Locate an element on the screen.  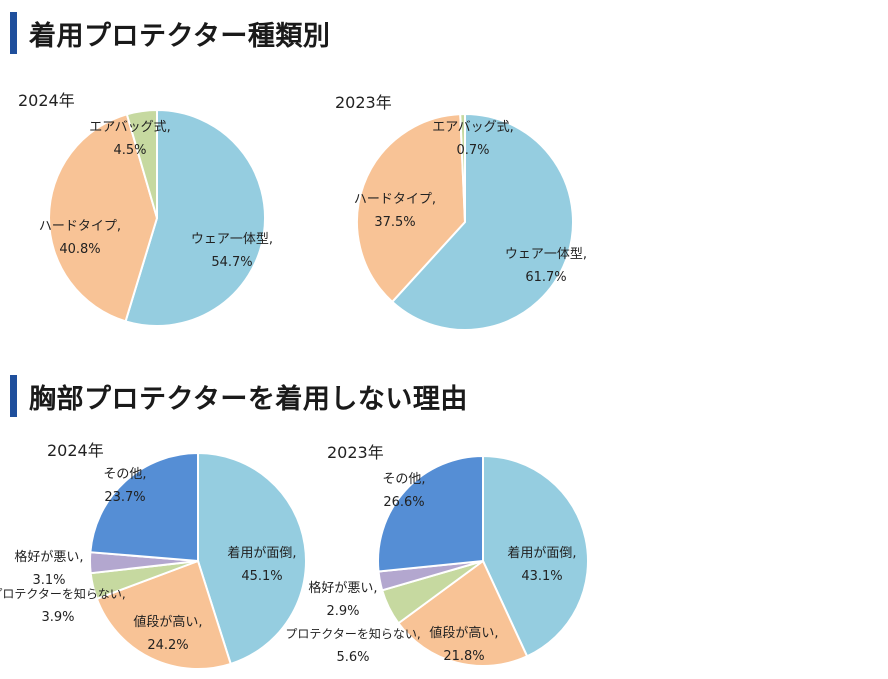
section-title-text: 胸部プロテクターを着用しない理由 is located at coordinates (248, 399).